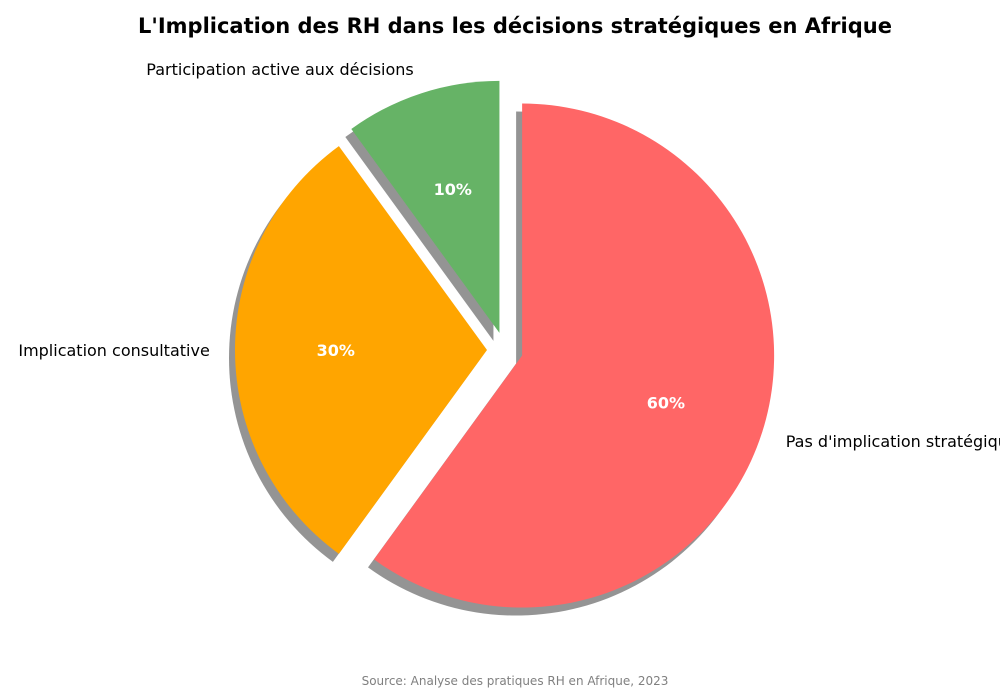  What do you see at coordinates (666, 402) in the screenshot?
I see `percent-label-pas-d-implication-strategique: 60%` at bounding box center [666, 402].